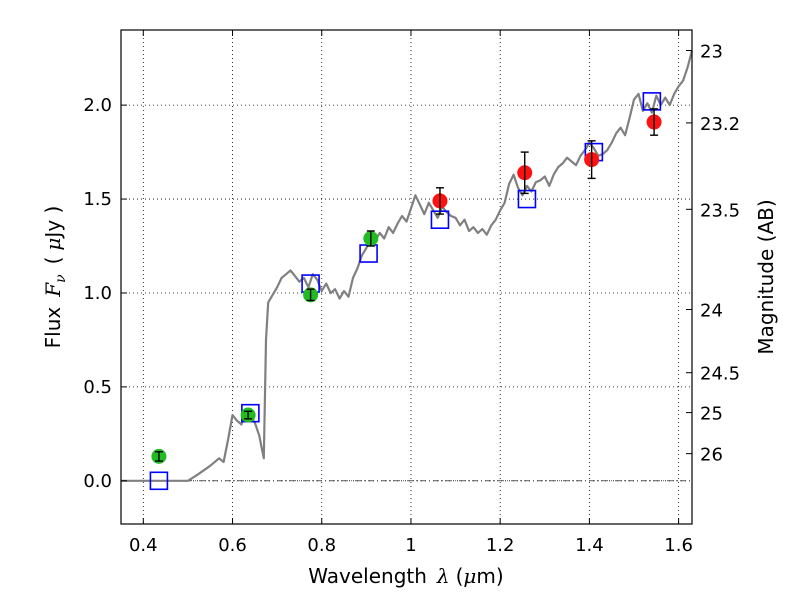 The image size is (800, 600). I want to click on x-tick-label: 1, so click(410, 545).